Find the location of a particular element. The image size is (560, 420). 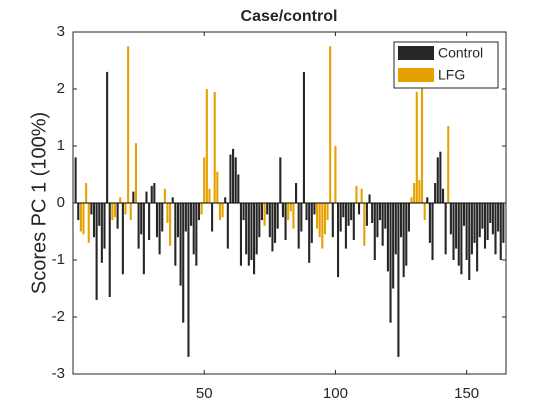

y-tick-label: -3 is located at coordinates (58, 373).